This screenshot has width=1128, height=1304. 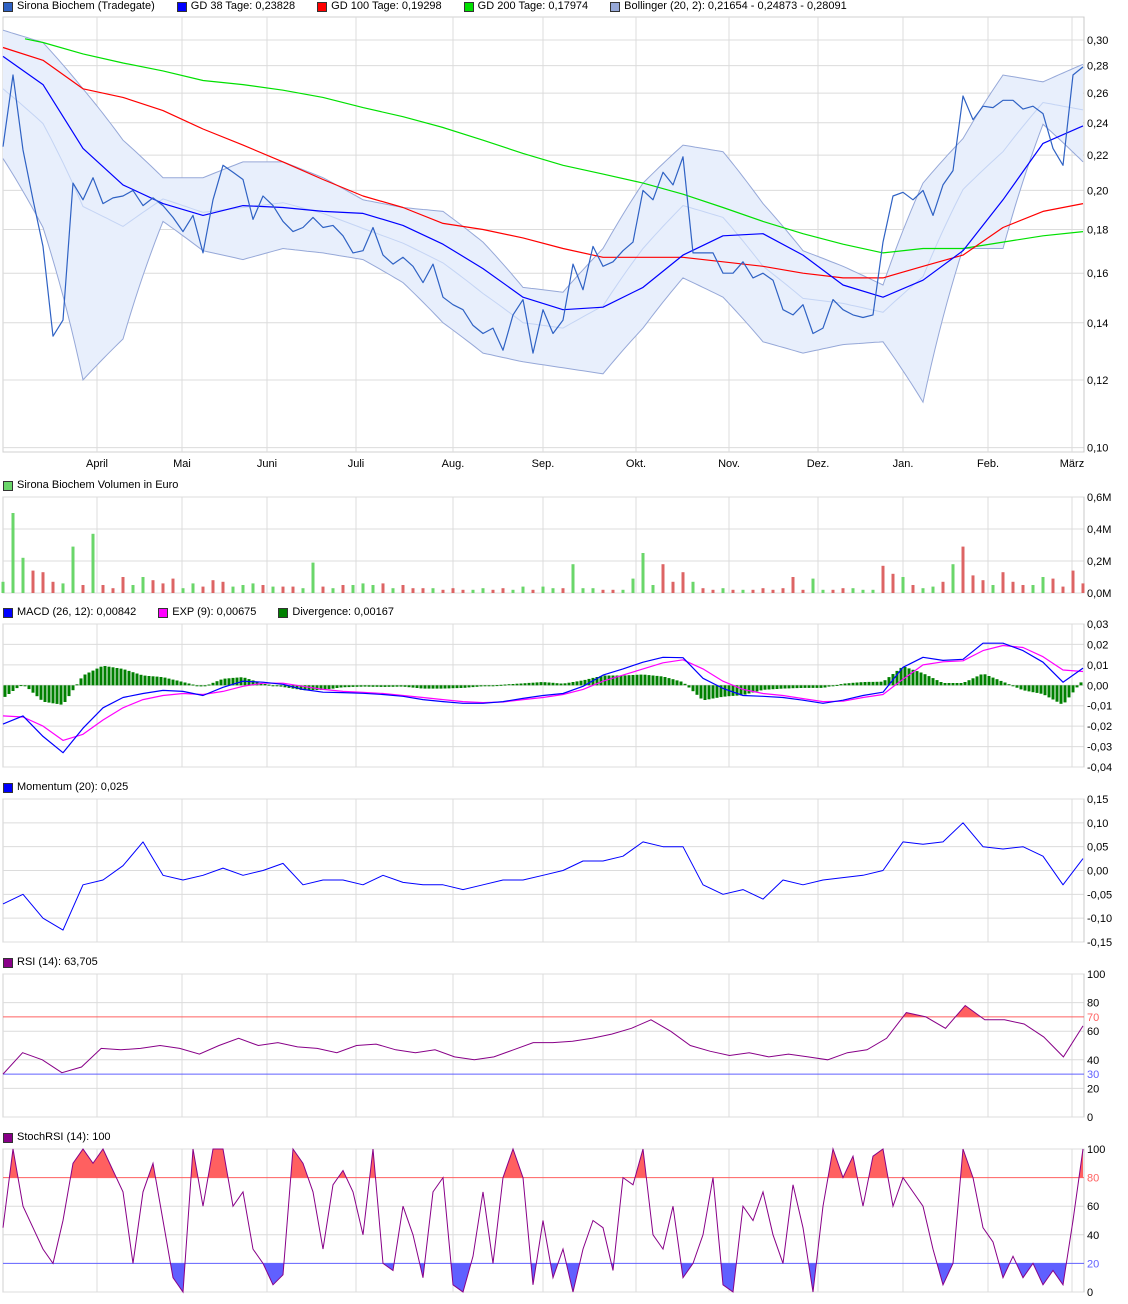 What do you see at coordinates (1093, 1018) in the screenshot?
I see `upper-level-label: 70` at bounding box center [1093, 1018].